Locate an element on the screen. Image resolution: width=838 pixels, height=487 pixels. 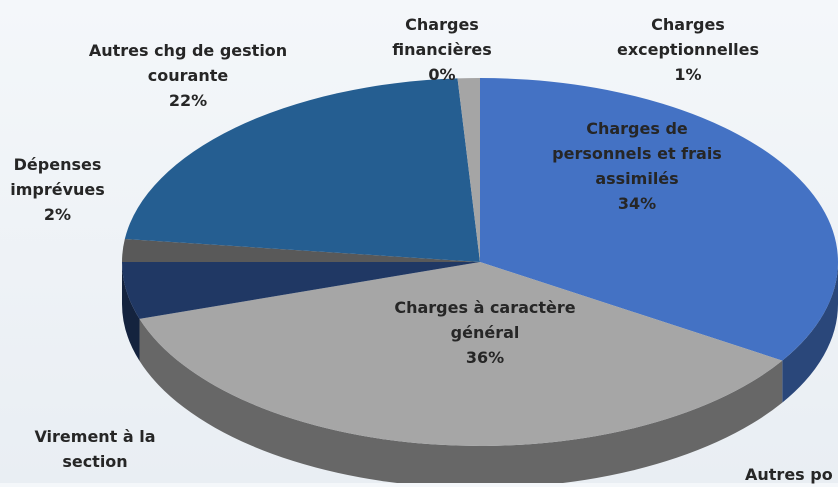
slice-label: Virement à la section is located at coordinates (95, 449).